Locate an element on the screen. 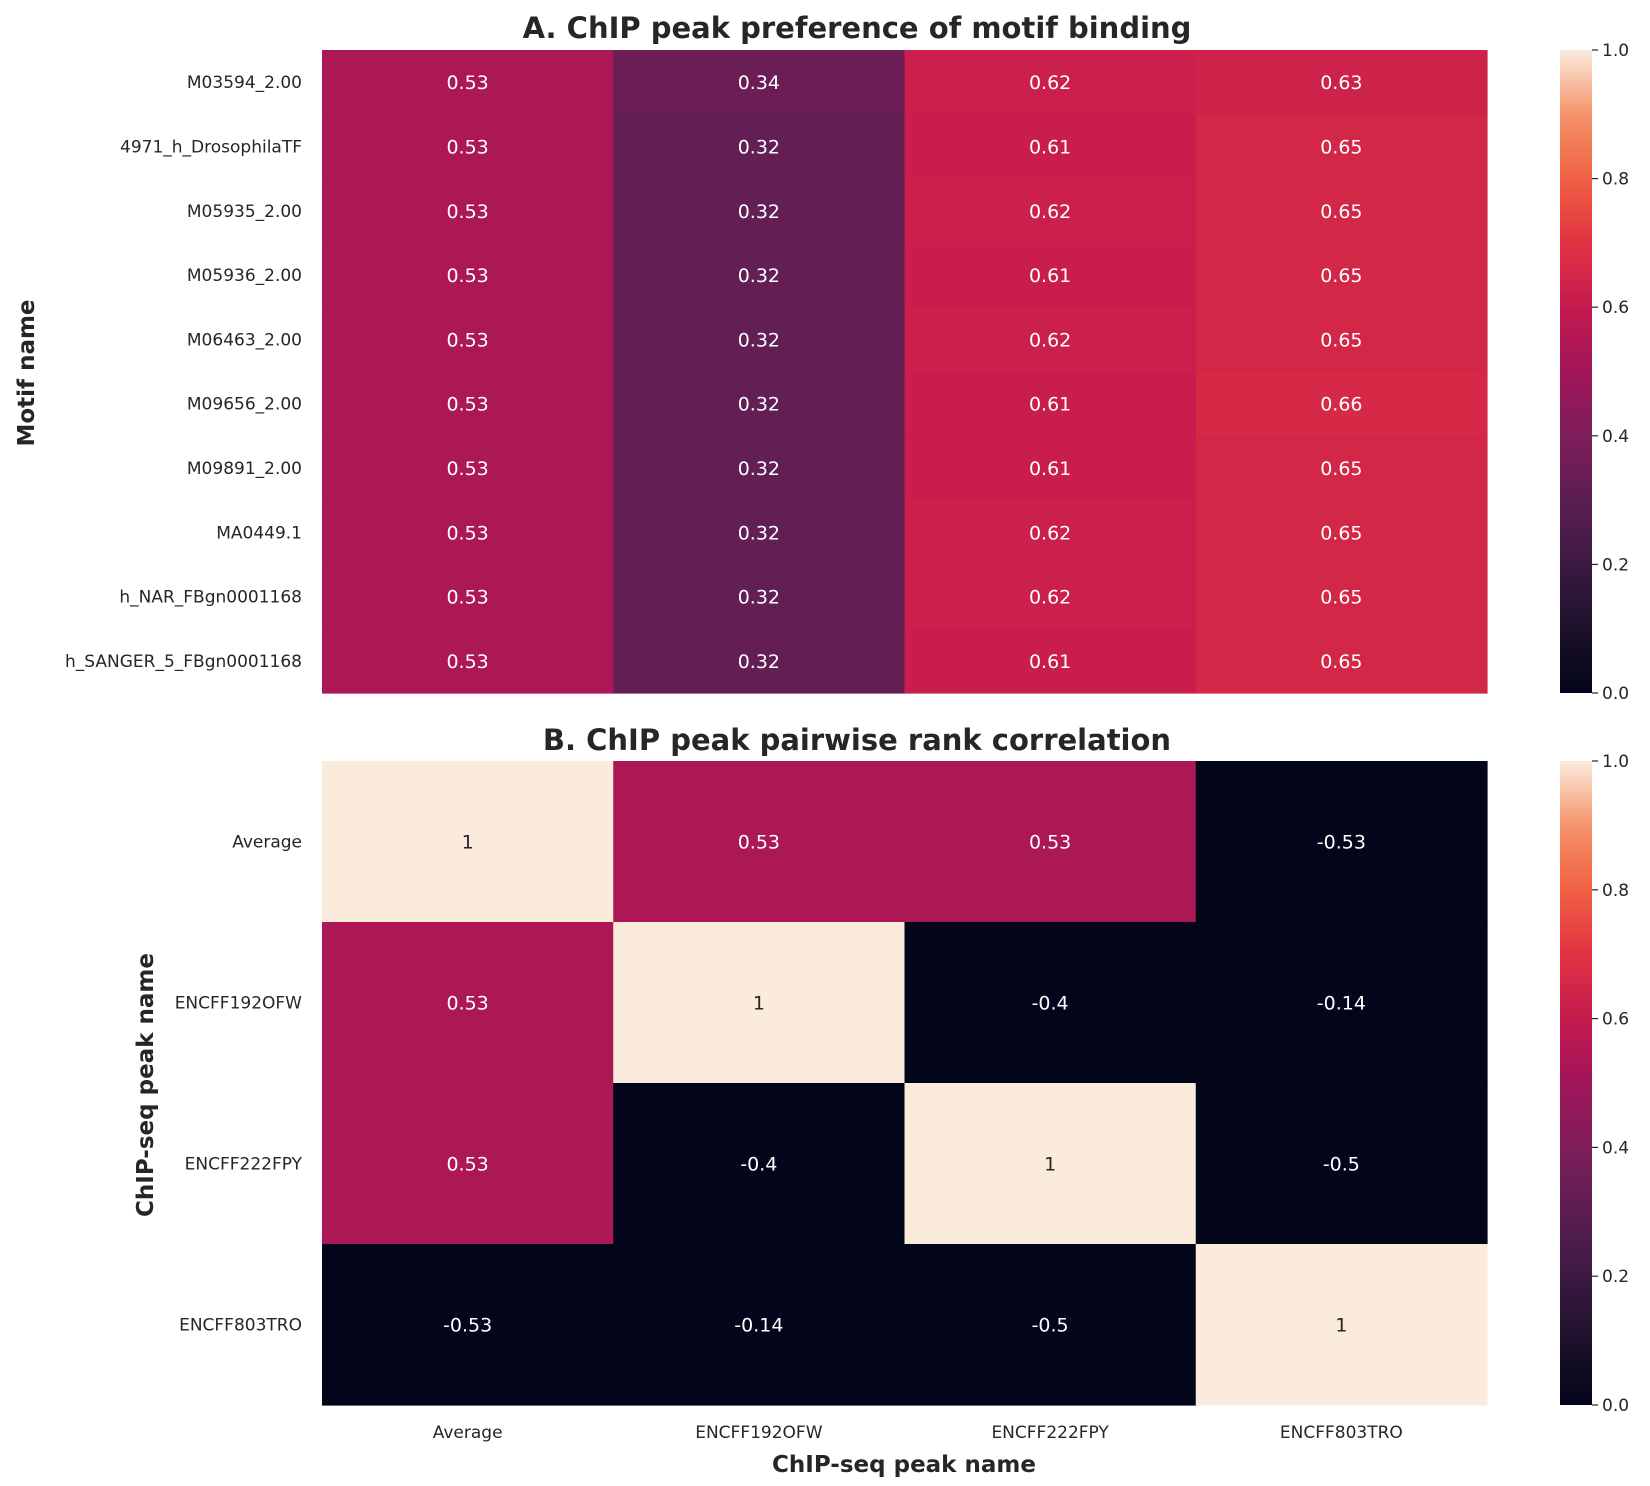 This screenshot has width=1650, height=1486. panel-b-title: B. ChIP peak pairwise rank correlation is located at coordinates (857, 740).